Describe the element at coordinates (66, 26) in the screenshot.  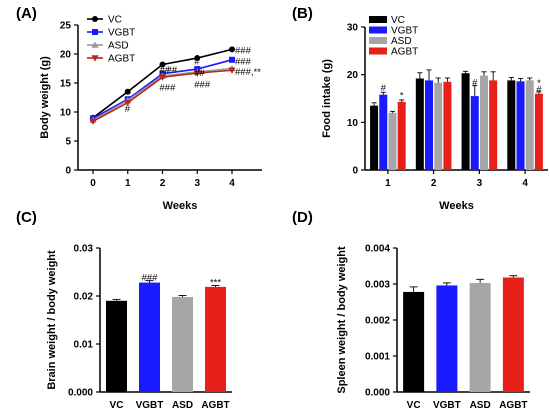
I see `y-tick-label: 25` at that location.